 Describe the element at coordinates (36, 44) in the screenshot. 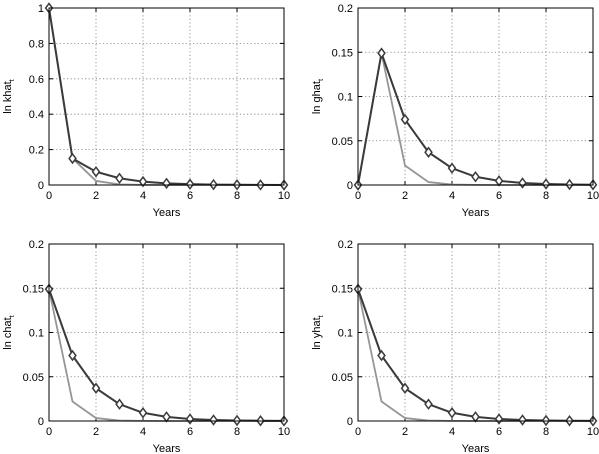

I see `y-tick-label: 0.8` at that location.